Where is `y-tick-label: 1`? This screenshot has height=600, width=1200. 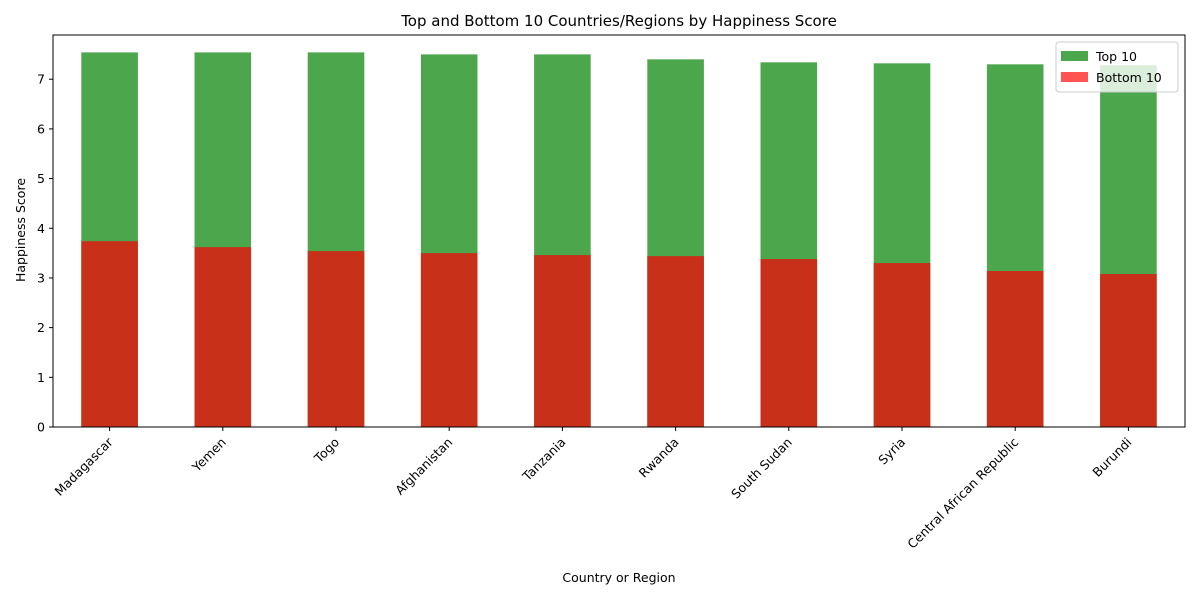
y-tick-label: 1 is located at coordinates (41, 377).